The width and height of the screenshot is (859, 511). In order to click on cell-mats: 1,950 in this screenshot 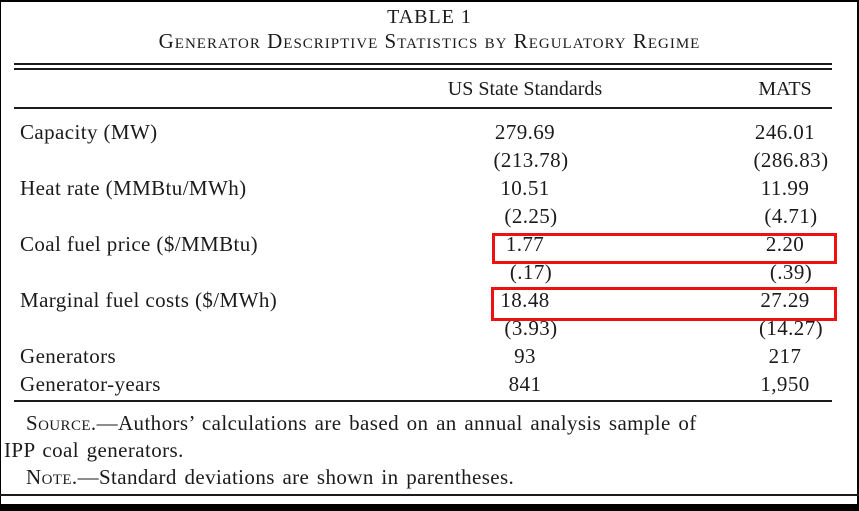, I will do `click(785, 384)`.